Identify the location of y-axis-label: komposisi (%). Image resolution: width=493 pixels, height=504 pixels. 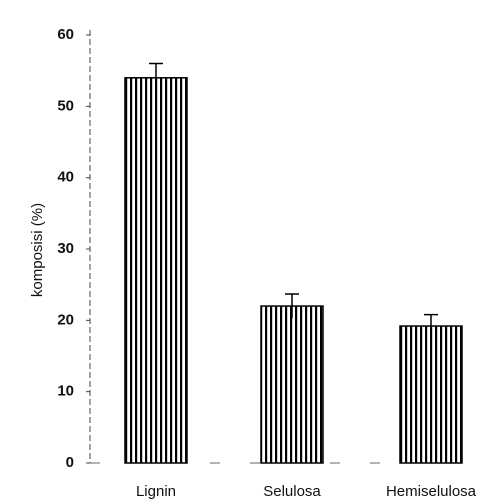
(37, 250).